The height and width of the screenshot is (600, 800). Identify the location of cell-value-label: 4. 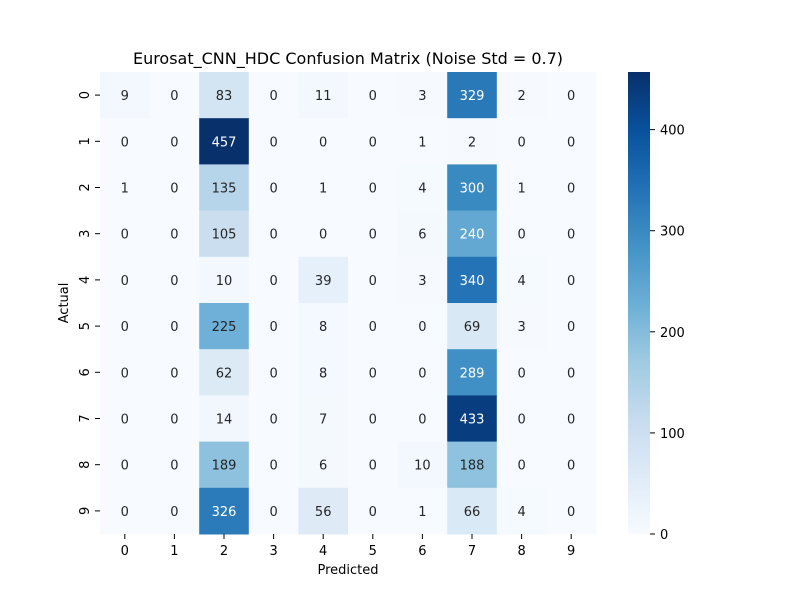
(521, 281).